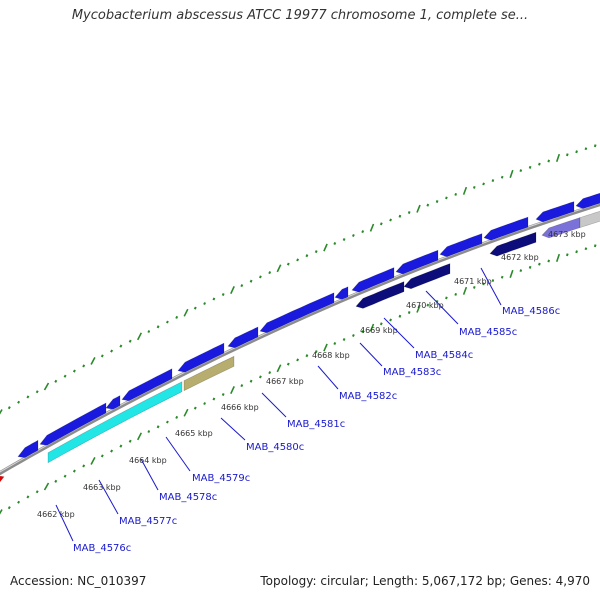  What do you see at coordinates (425, 305) in the screenshot?
I see `kbp-label-4670: 4670 kbp` at bounding box center [425, 305].